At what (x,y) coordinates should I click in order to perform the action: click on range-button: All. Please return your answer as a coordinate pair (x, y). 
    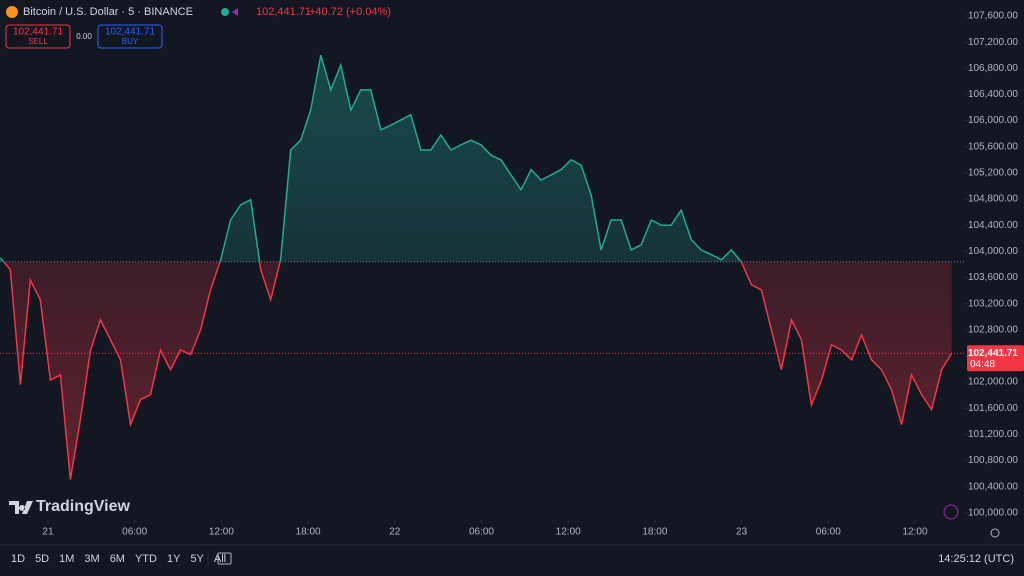
    Looking at the image, I should click on (220, 559).